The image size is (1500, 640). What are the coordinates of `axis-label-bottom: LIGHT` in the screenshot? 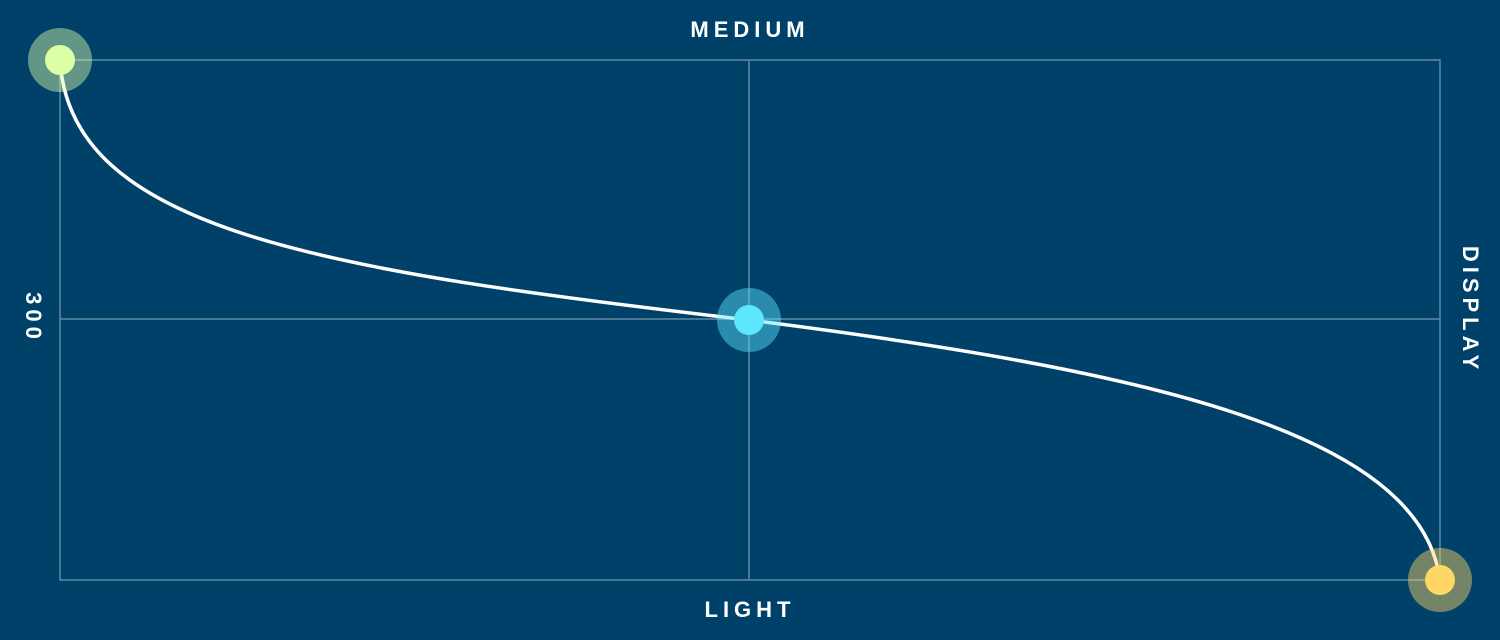 It's located at (750, 609).